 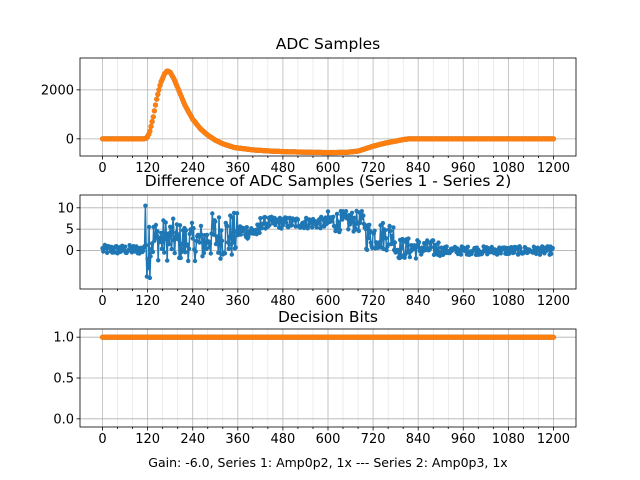 I want to click on y-tick-label: 0, so click(x=70, y=139).